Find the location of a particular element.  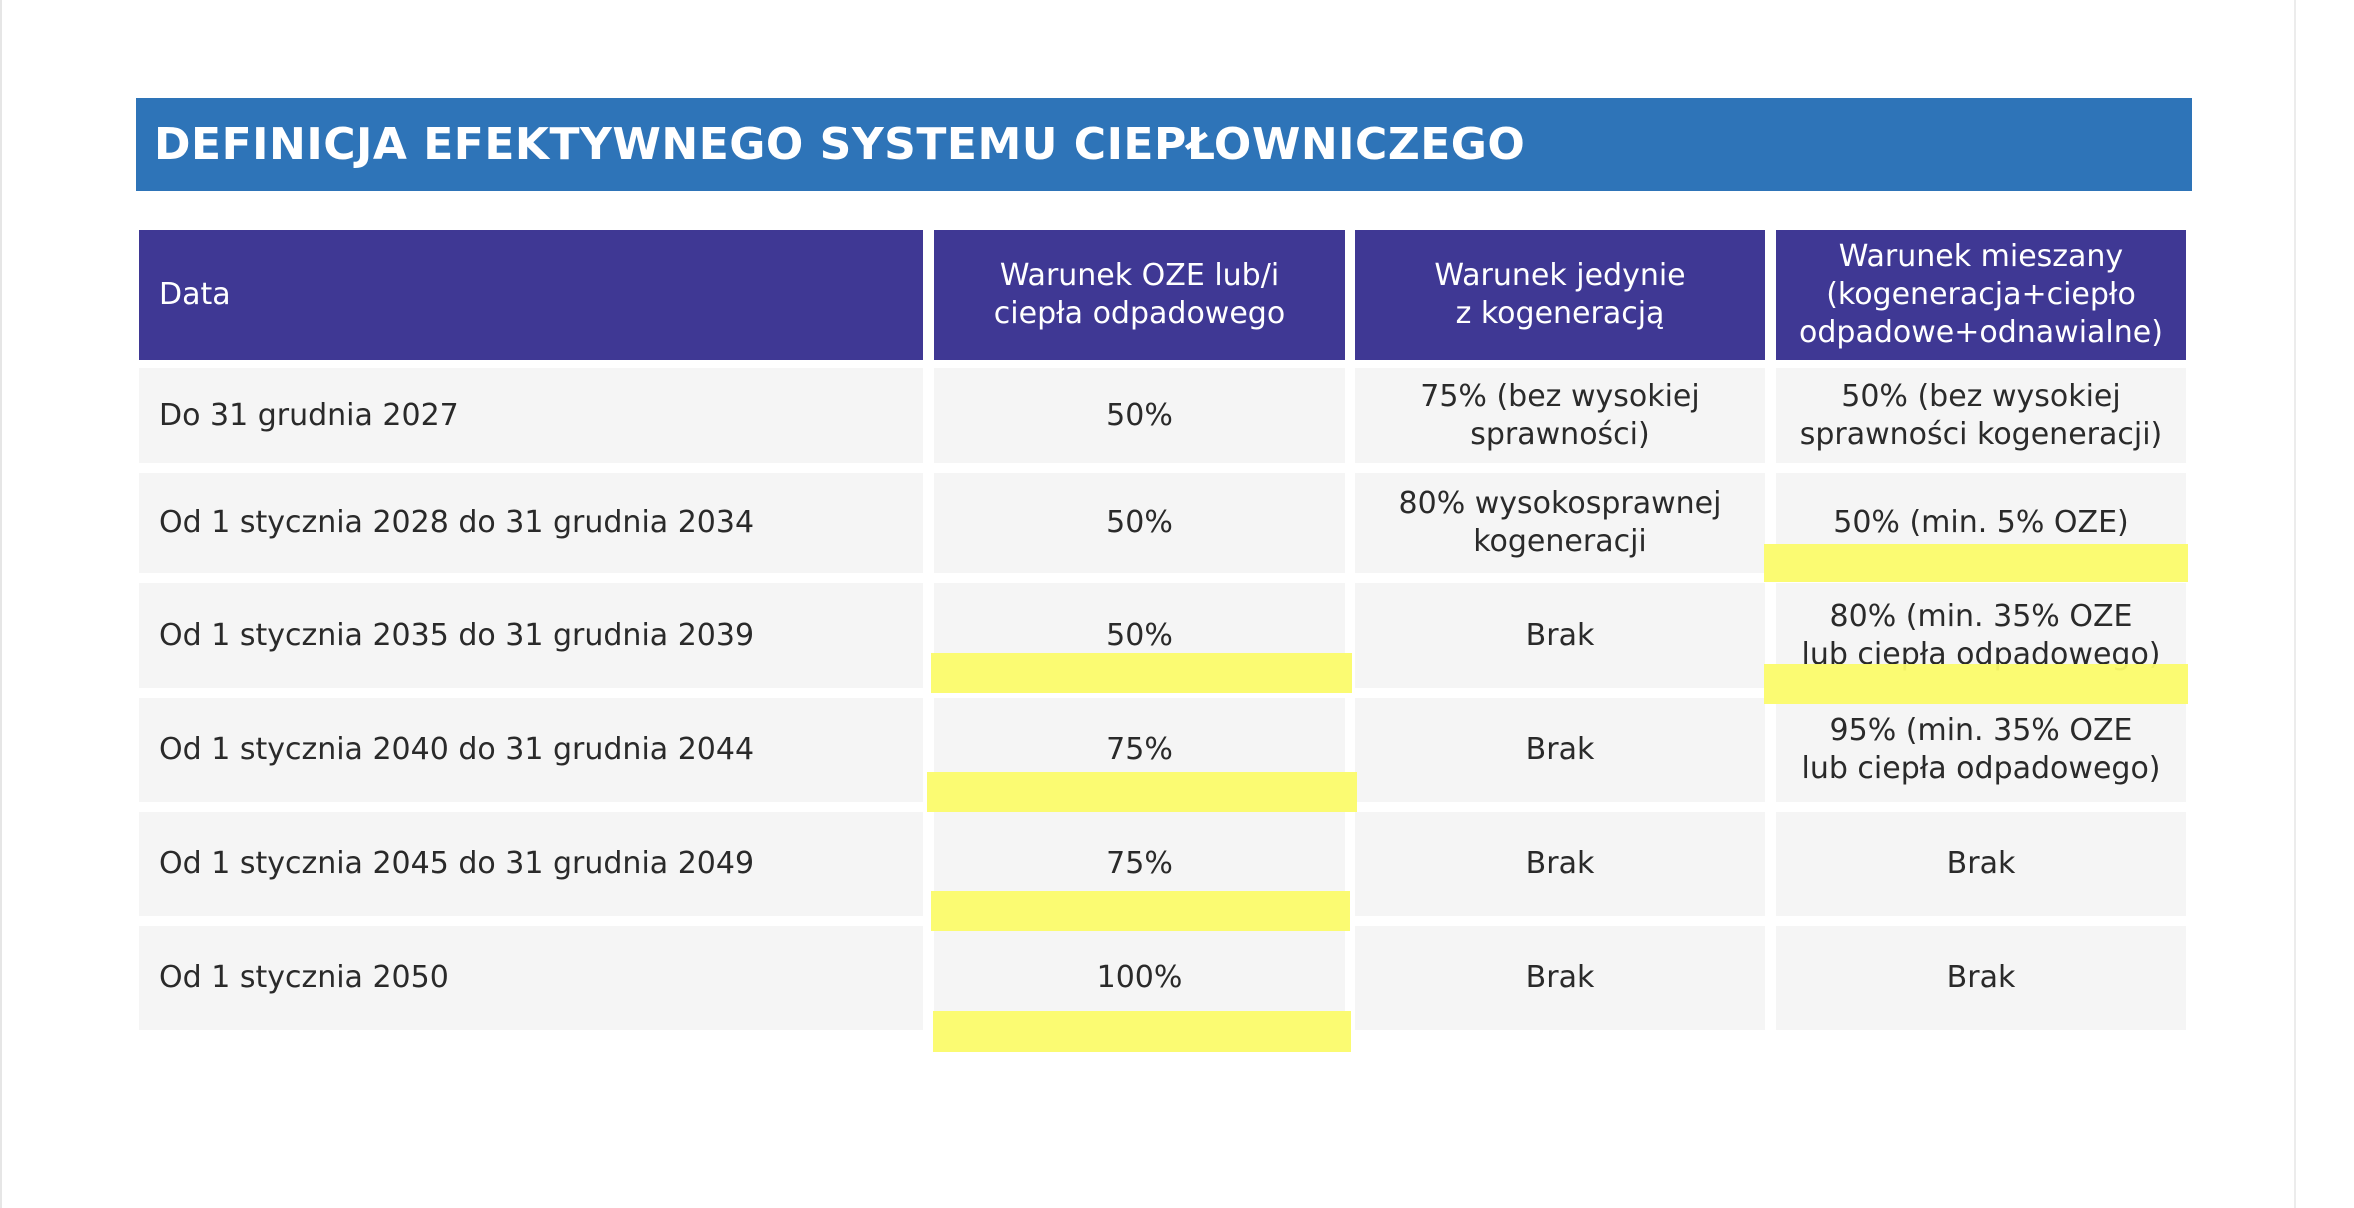

cell-text: 100% is located at coordinates (1139, 977).